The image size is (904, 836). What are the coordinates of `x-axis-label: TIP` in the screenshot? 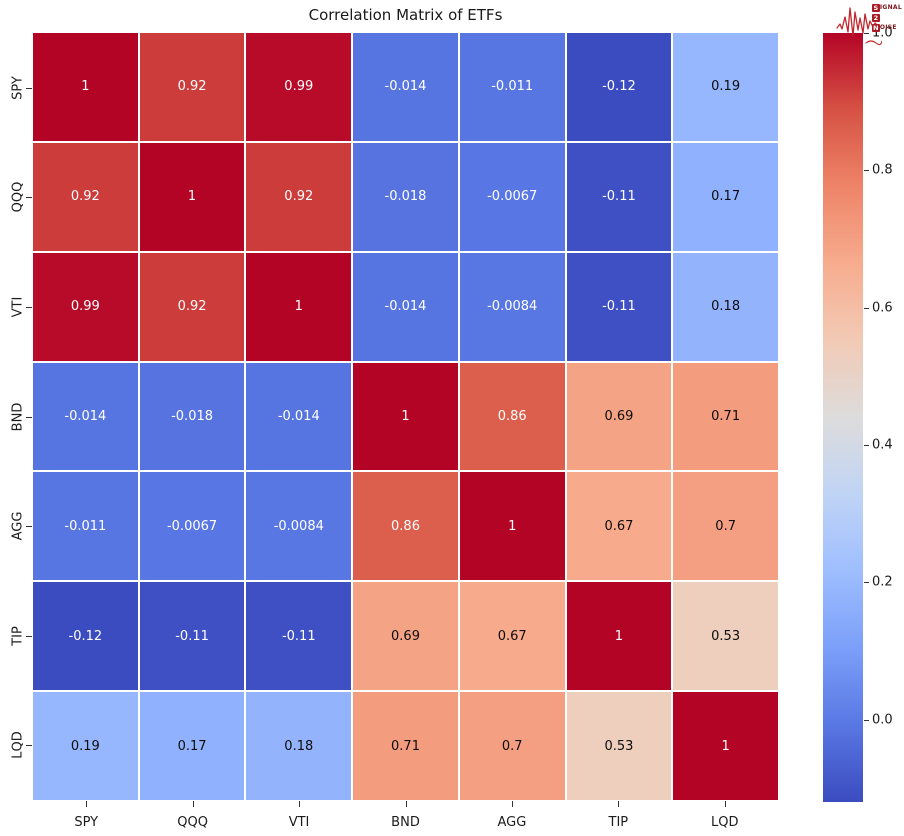 It's located at (618, 822).